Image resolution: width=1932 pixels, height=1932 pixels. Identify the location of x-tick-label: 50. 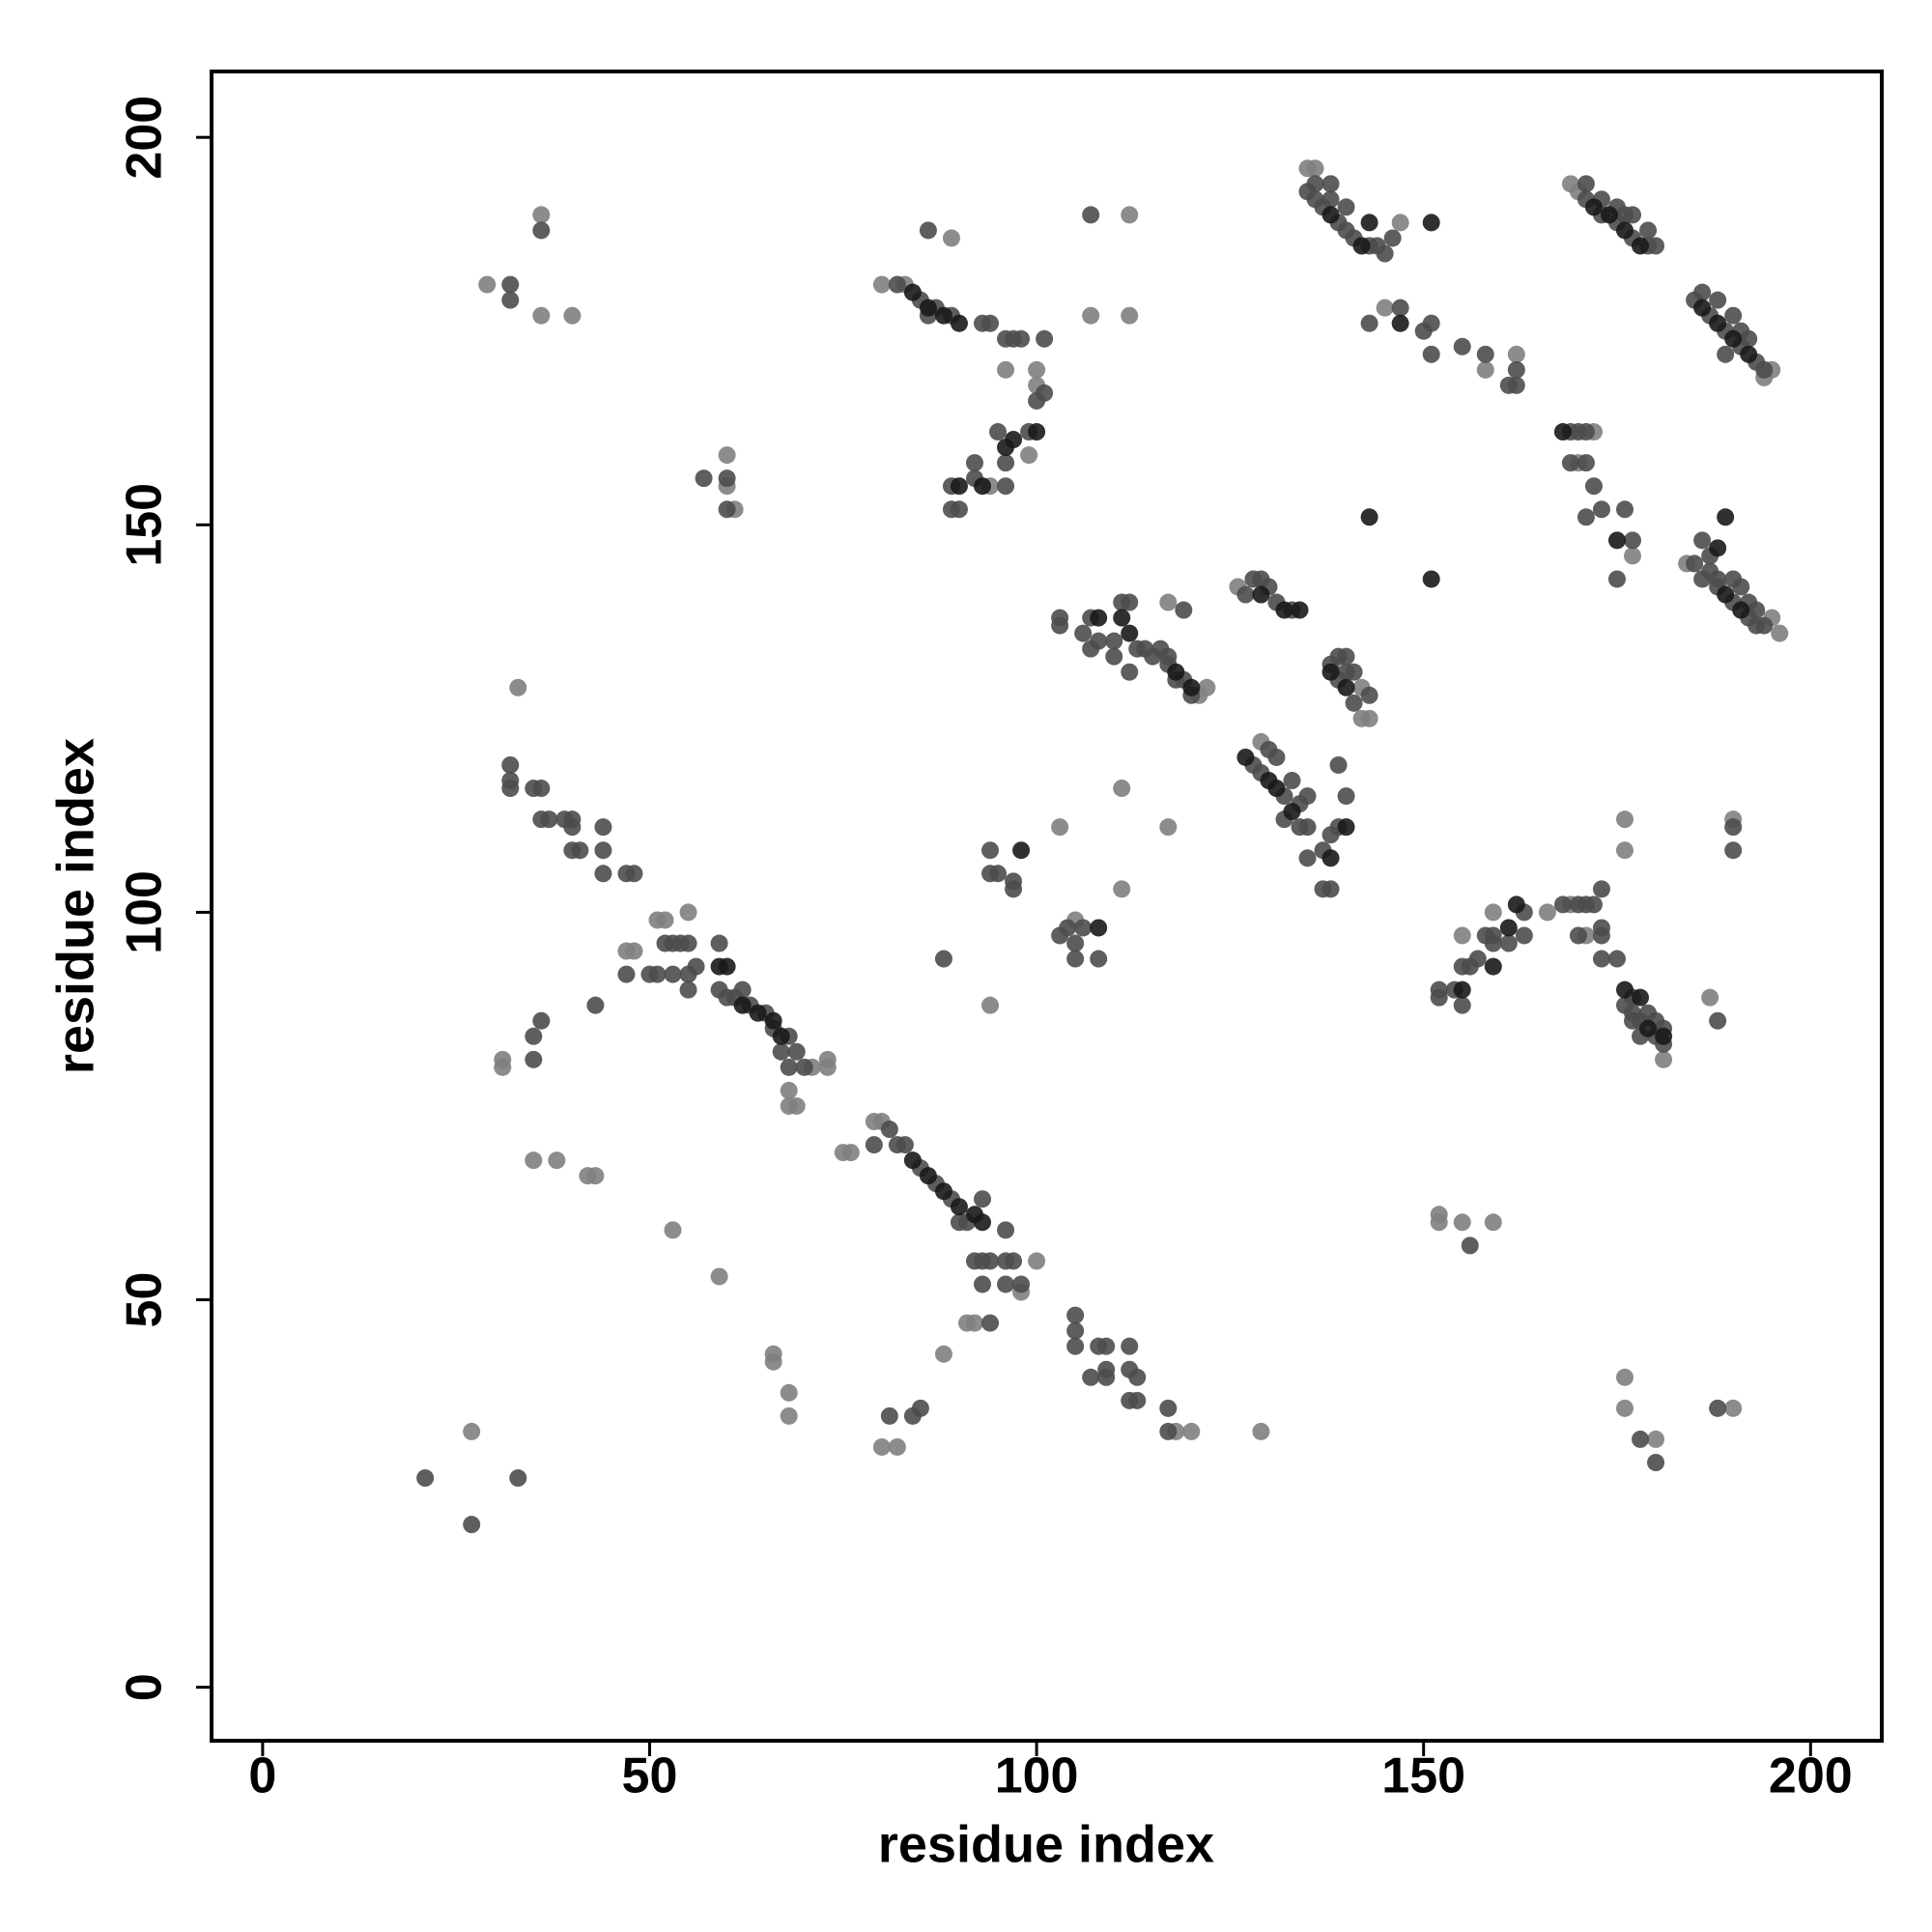
(650, 1776).